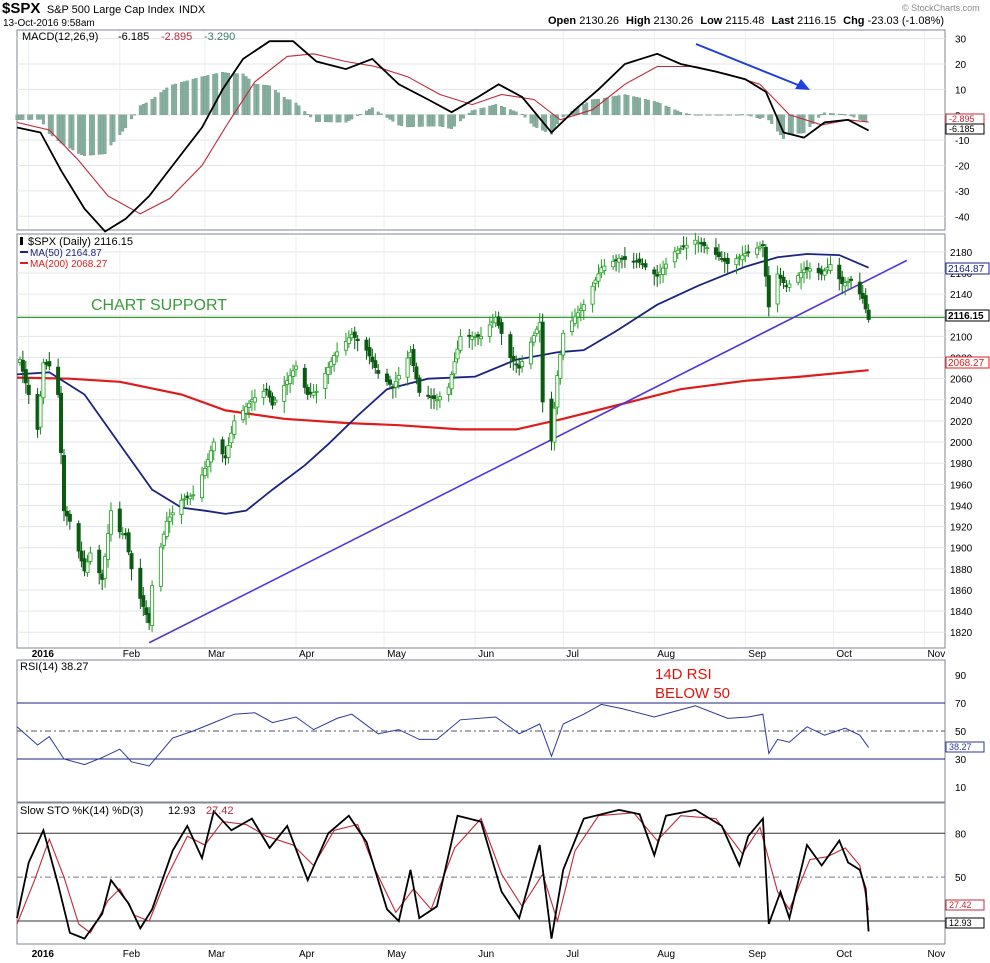 This screenshot has height=963, width=990. What do you see at coordinates (666, 954) in the screenshot?
I see `x-axis-label: Aug` at bounding box center [666, 954].